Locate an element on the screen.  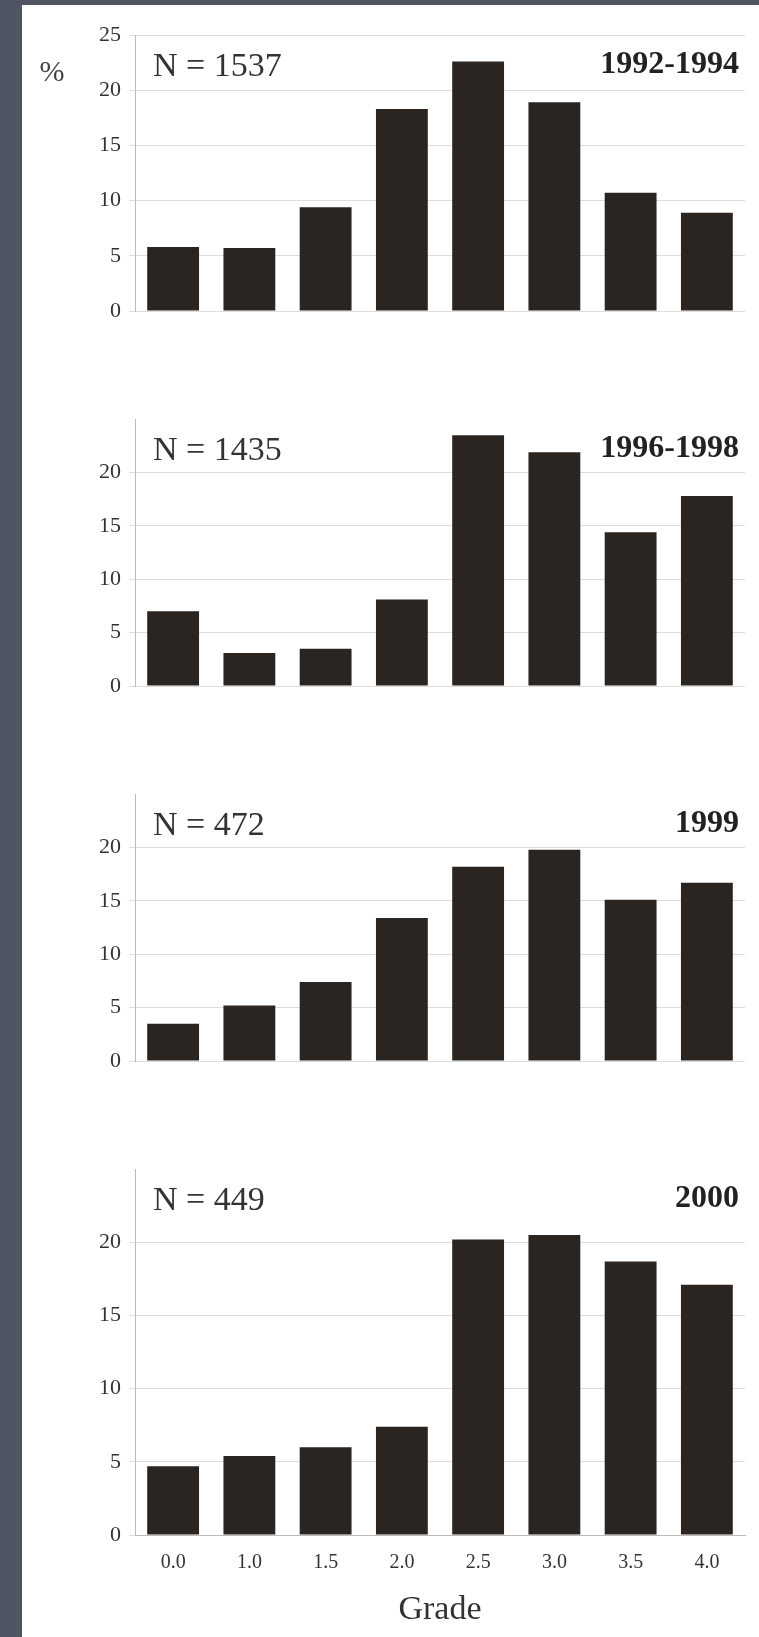
x-tick-label: 1.5 is located at coordinates (326, 1561).